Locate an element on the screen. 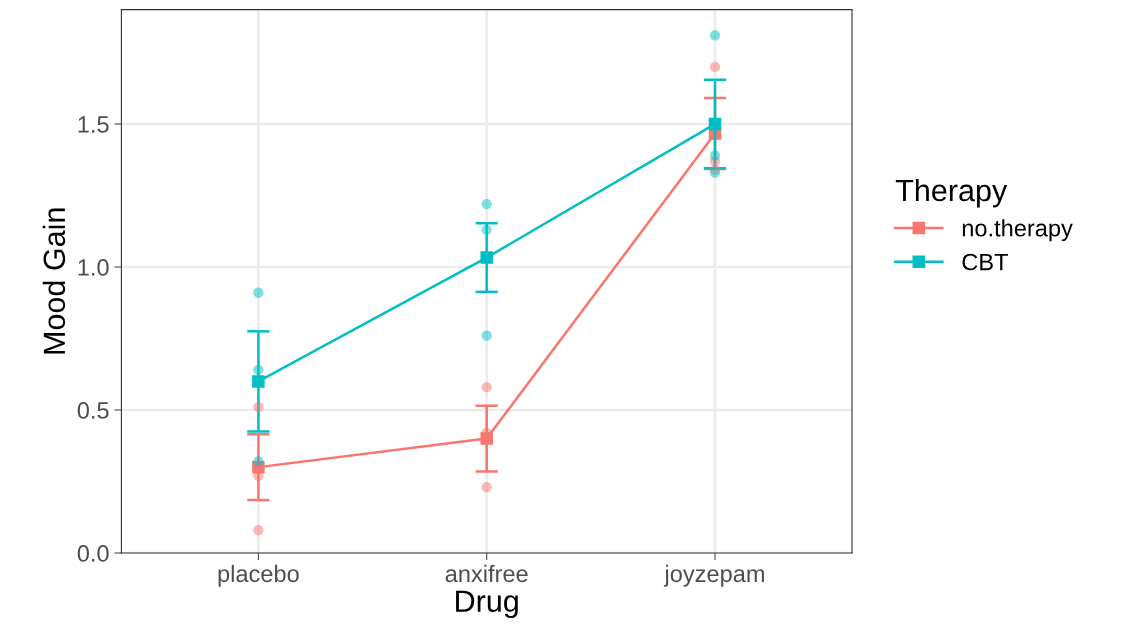 The image size is (1124, 643). y-tick-label: 0.5 is located at coordinates (93, 410).